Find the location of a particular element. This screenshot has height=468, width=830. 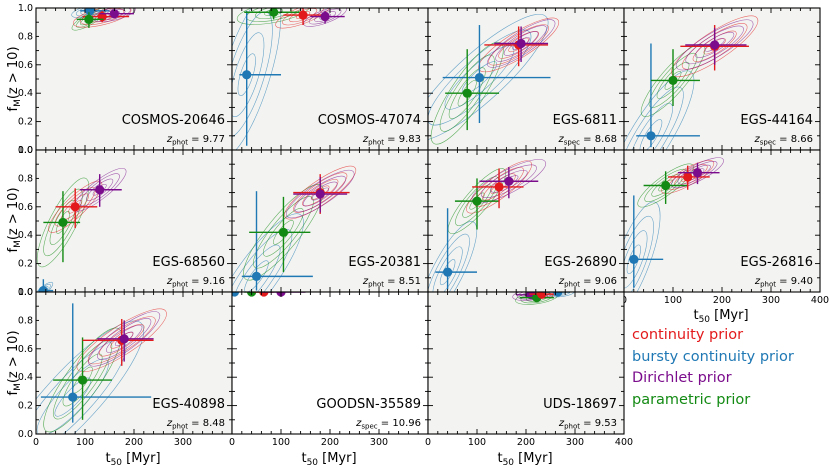

x-axis-label-col1: t50 [Myr] is located at coordinates (132, 459).